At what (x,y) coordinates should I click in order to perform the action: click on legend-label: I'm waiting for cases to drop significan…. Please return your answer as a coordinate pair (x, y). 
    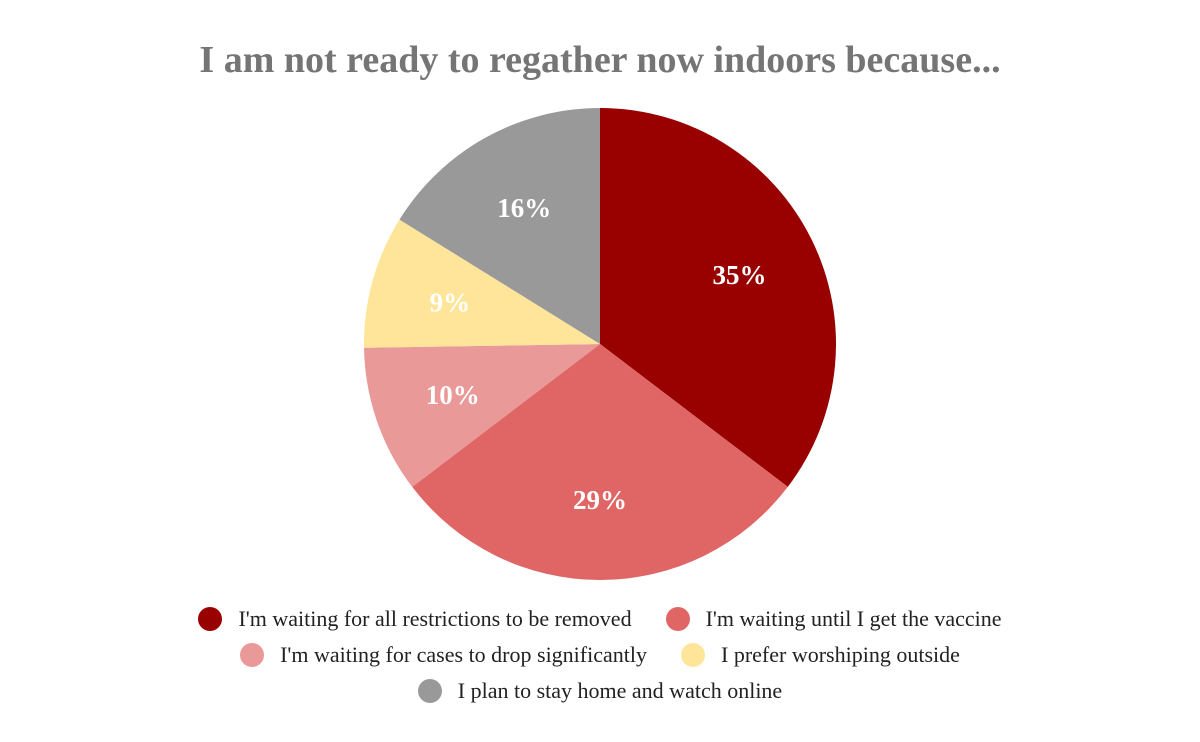
    Looking at the image, I should click on (463, 654).